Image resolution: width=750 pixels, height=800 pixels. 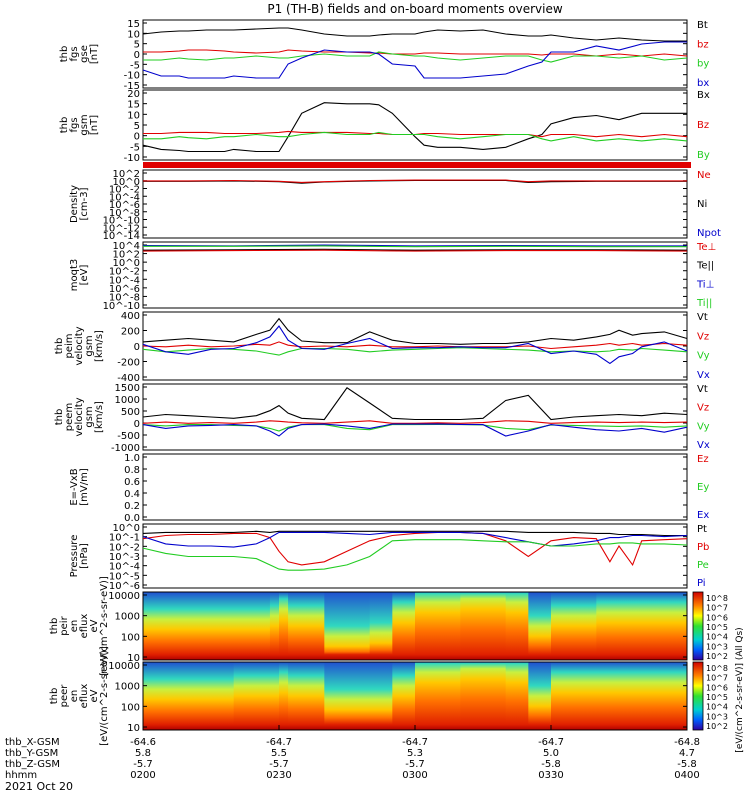 I want to click on y-tick-label: 0, so click(x=137, y=137).